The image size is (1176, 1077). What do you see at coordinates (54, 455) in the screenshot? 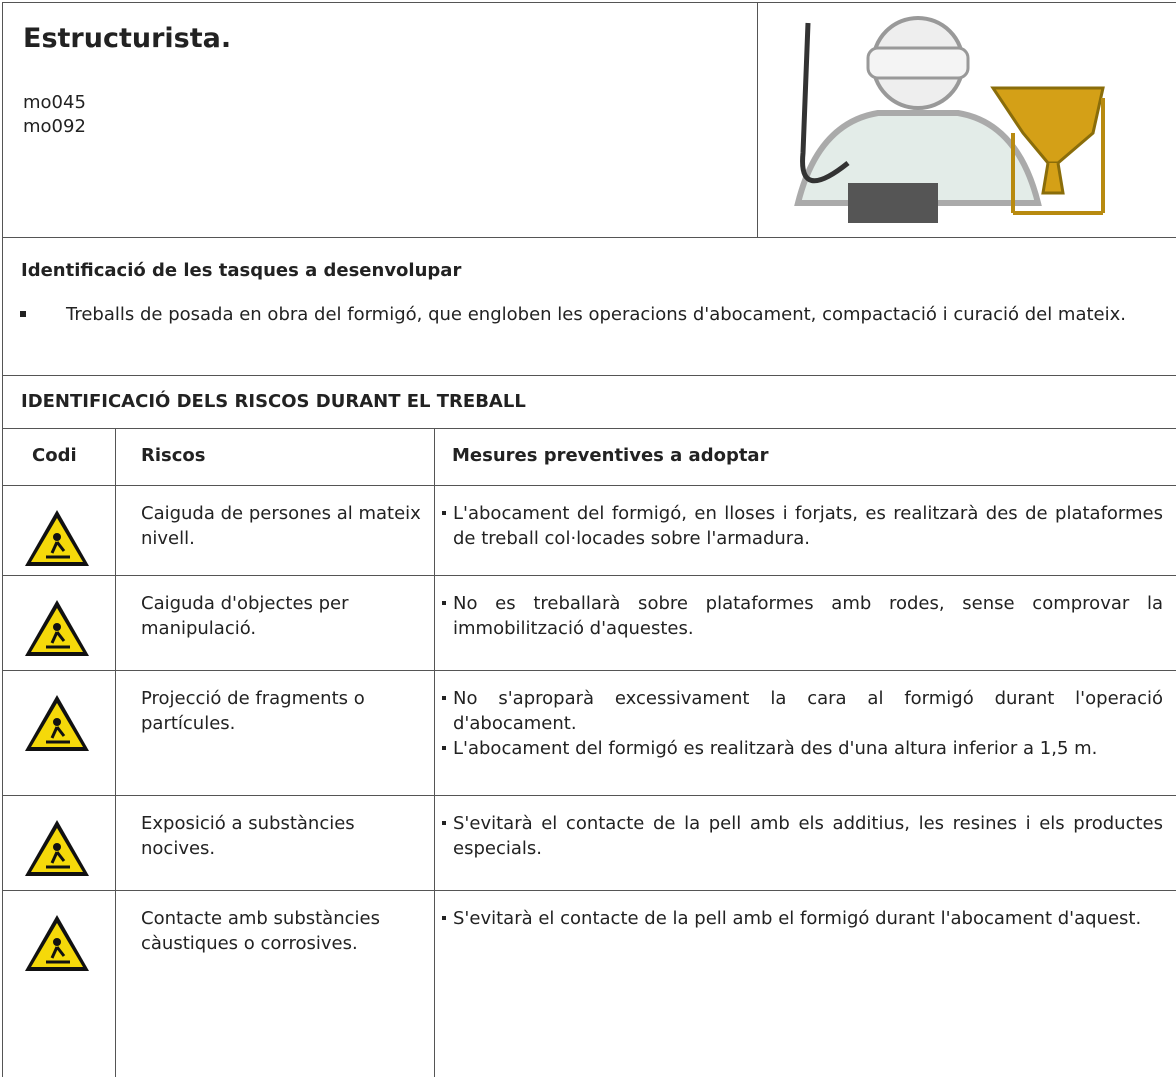
I see `column-header: Codi` at bounding box center [54, 455].